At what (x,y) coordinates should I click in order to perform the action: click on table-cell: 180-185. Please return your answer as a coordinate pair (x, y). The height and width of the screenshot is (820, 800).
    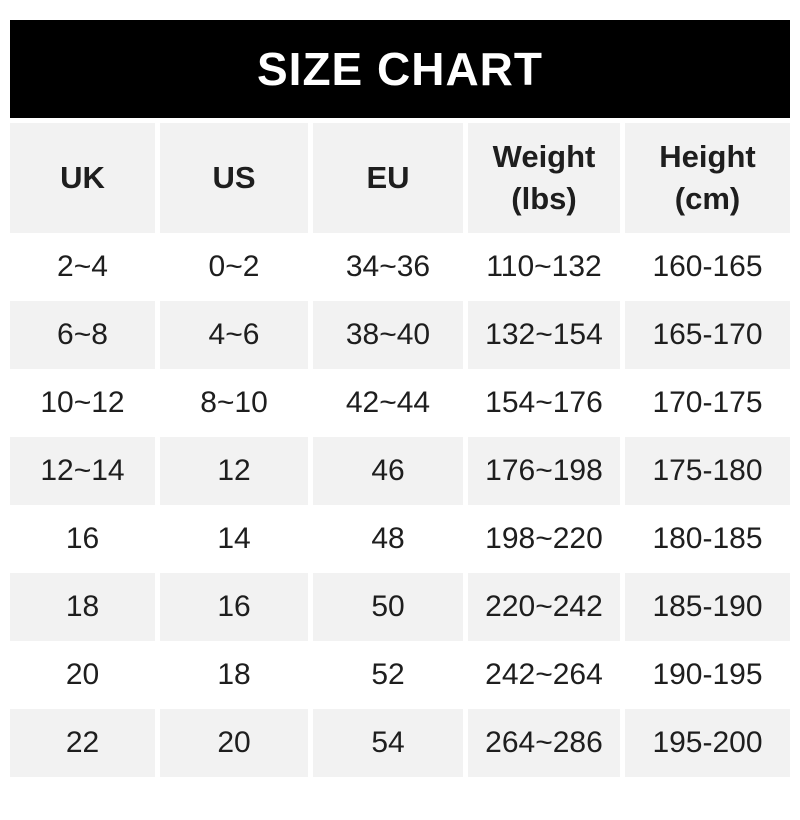
    Looking at the image, I should click on (707, 539).